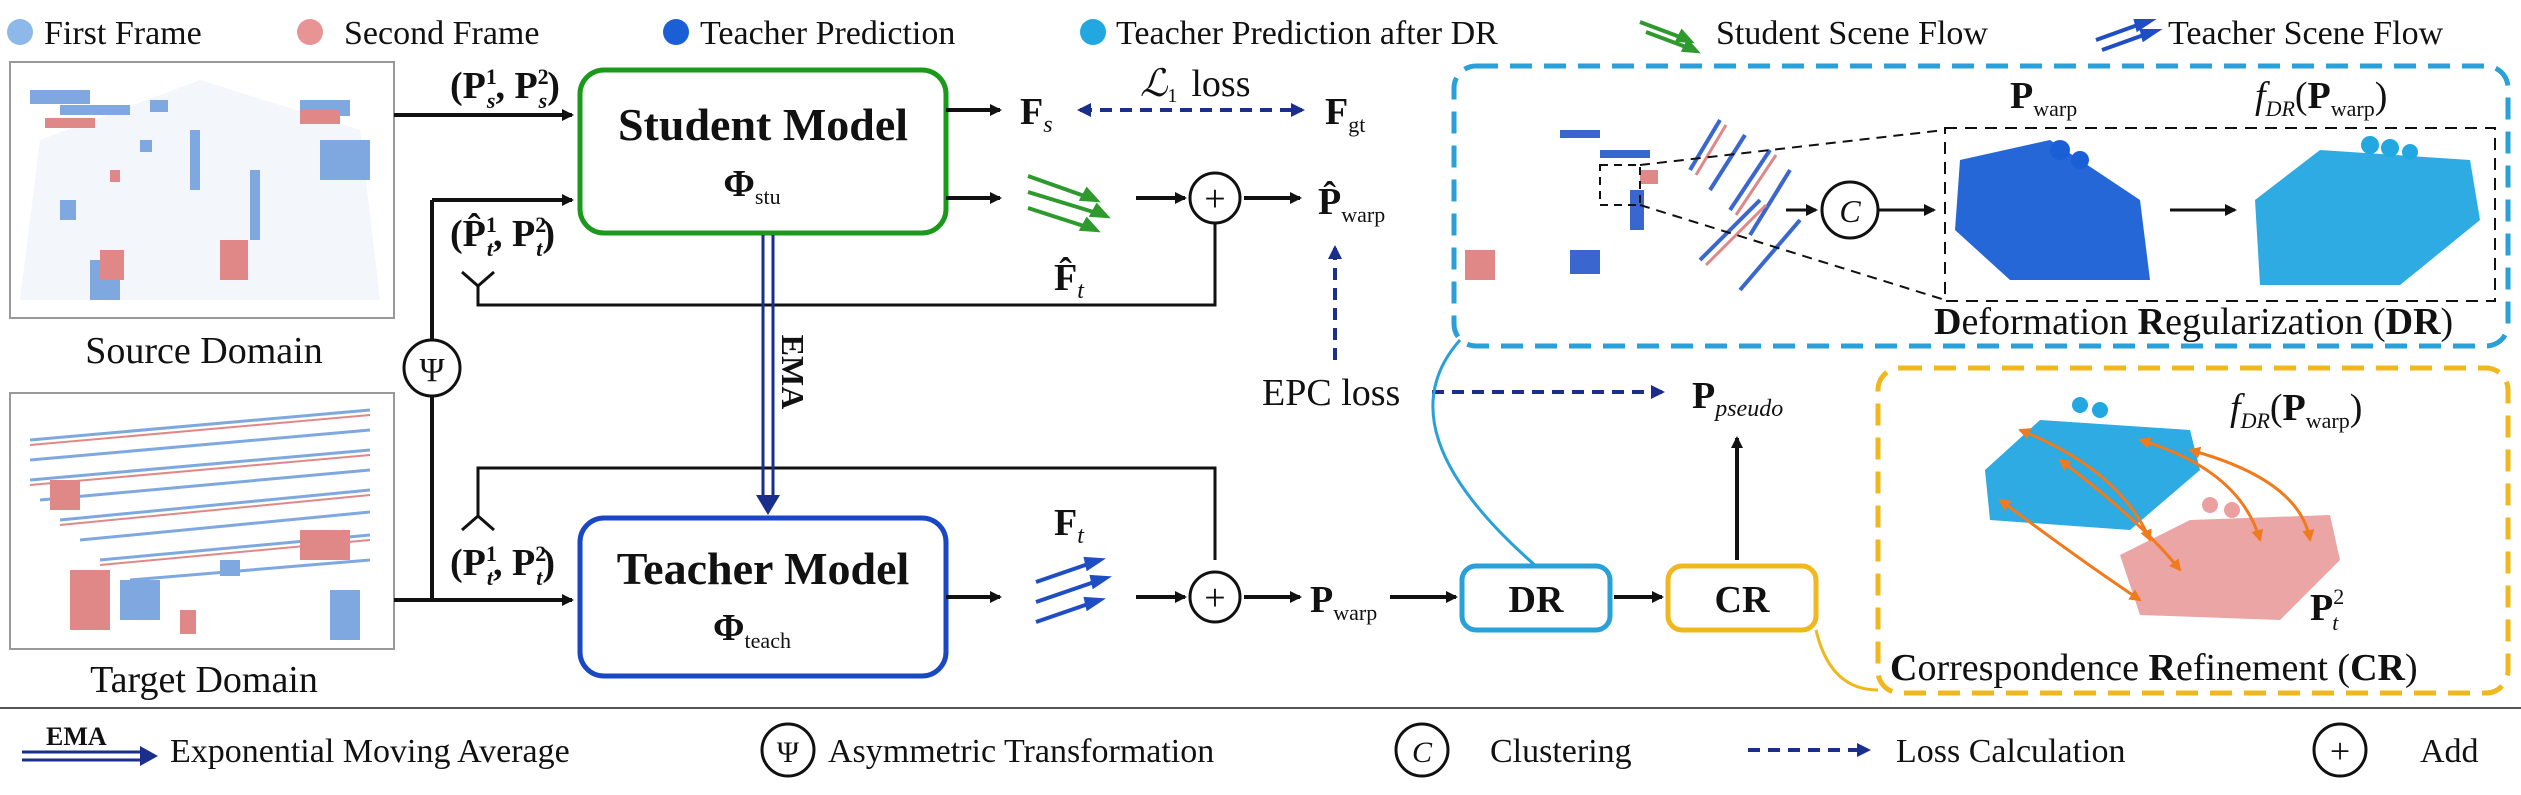 This screenshot has width=2521, height=795. I want to click on student-model-title: Student Model, so click(763, 124).